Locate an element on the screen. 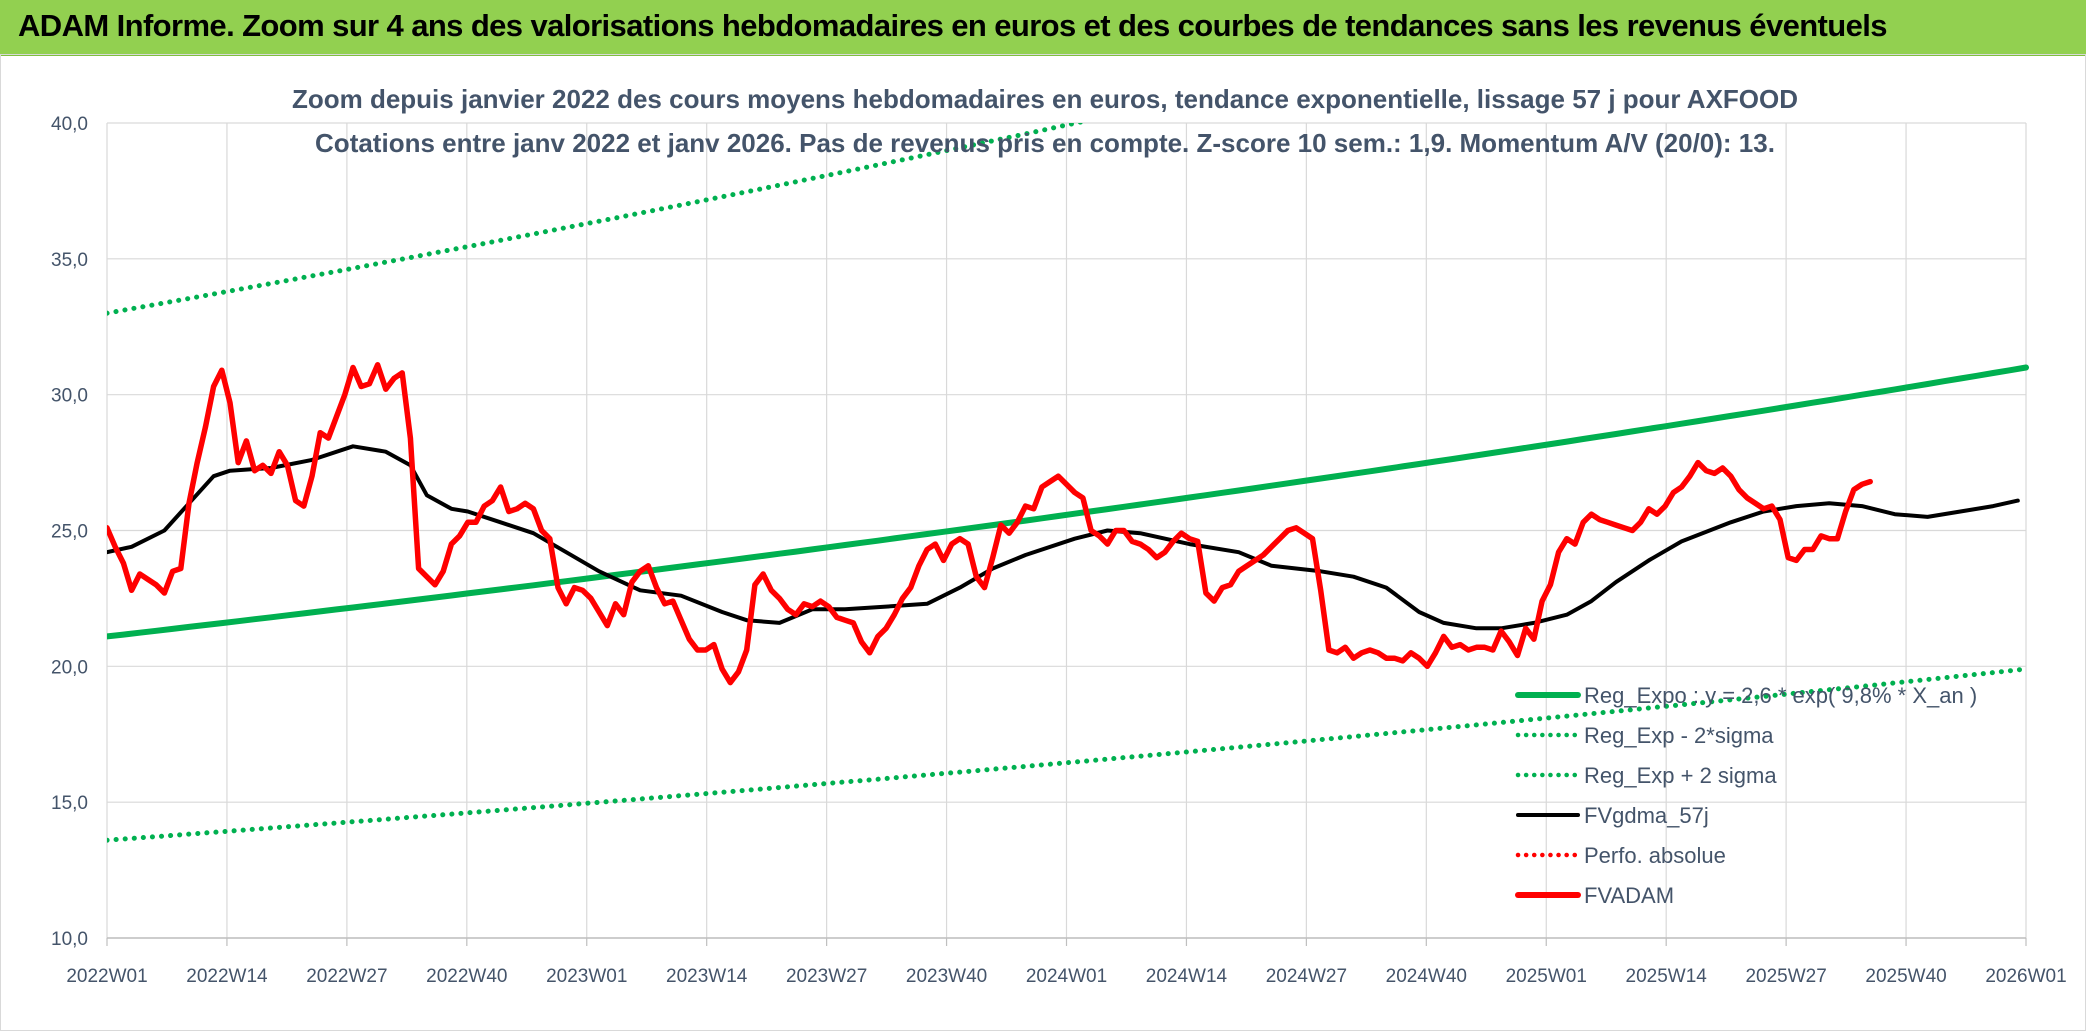  legend-item-fvadam: FVADAM is located at coordinates (1594, 895).